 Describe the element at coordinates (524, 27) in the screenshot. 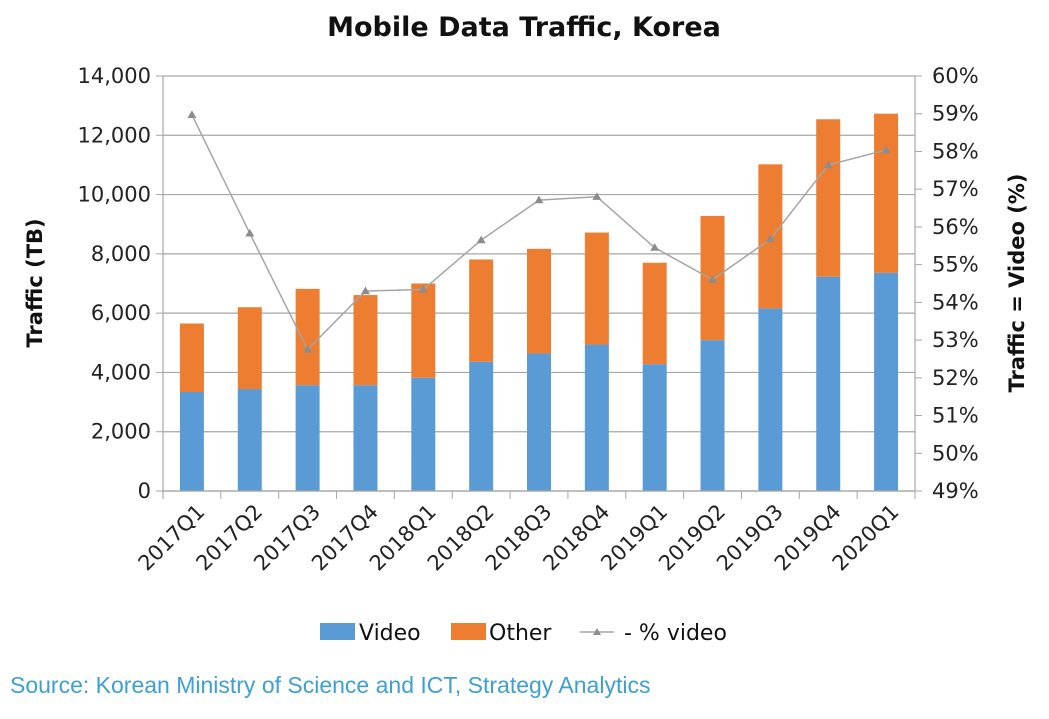

I see `chart-title: Mobile Data Traffic, Korea` at that location.